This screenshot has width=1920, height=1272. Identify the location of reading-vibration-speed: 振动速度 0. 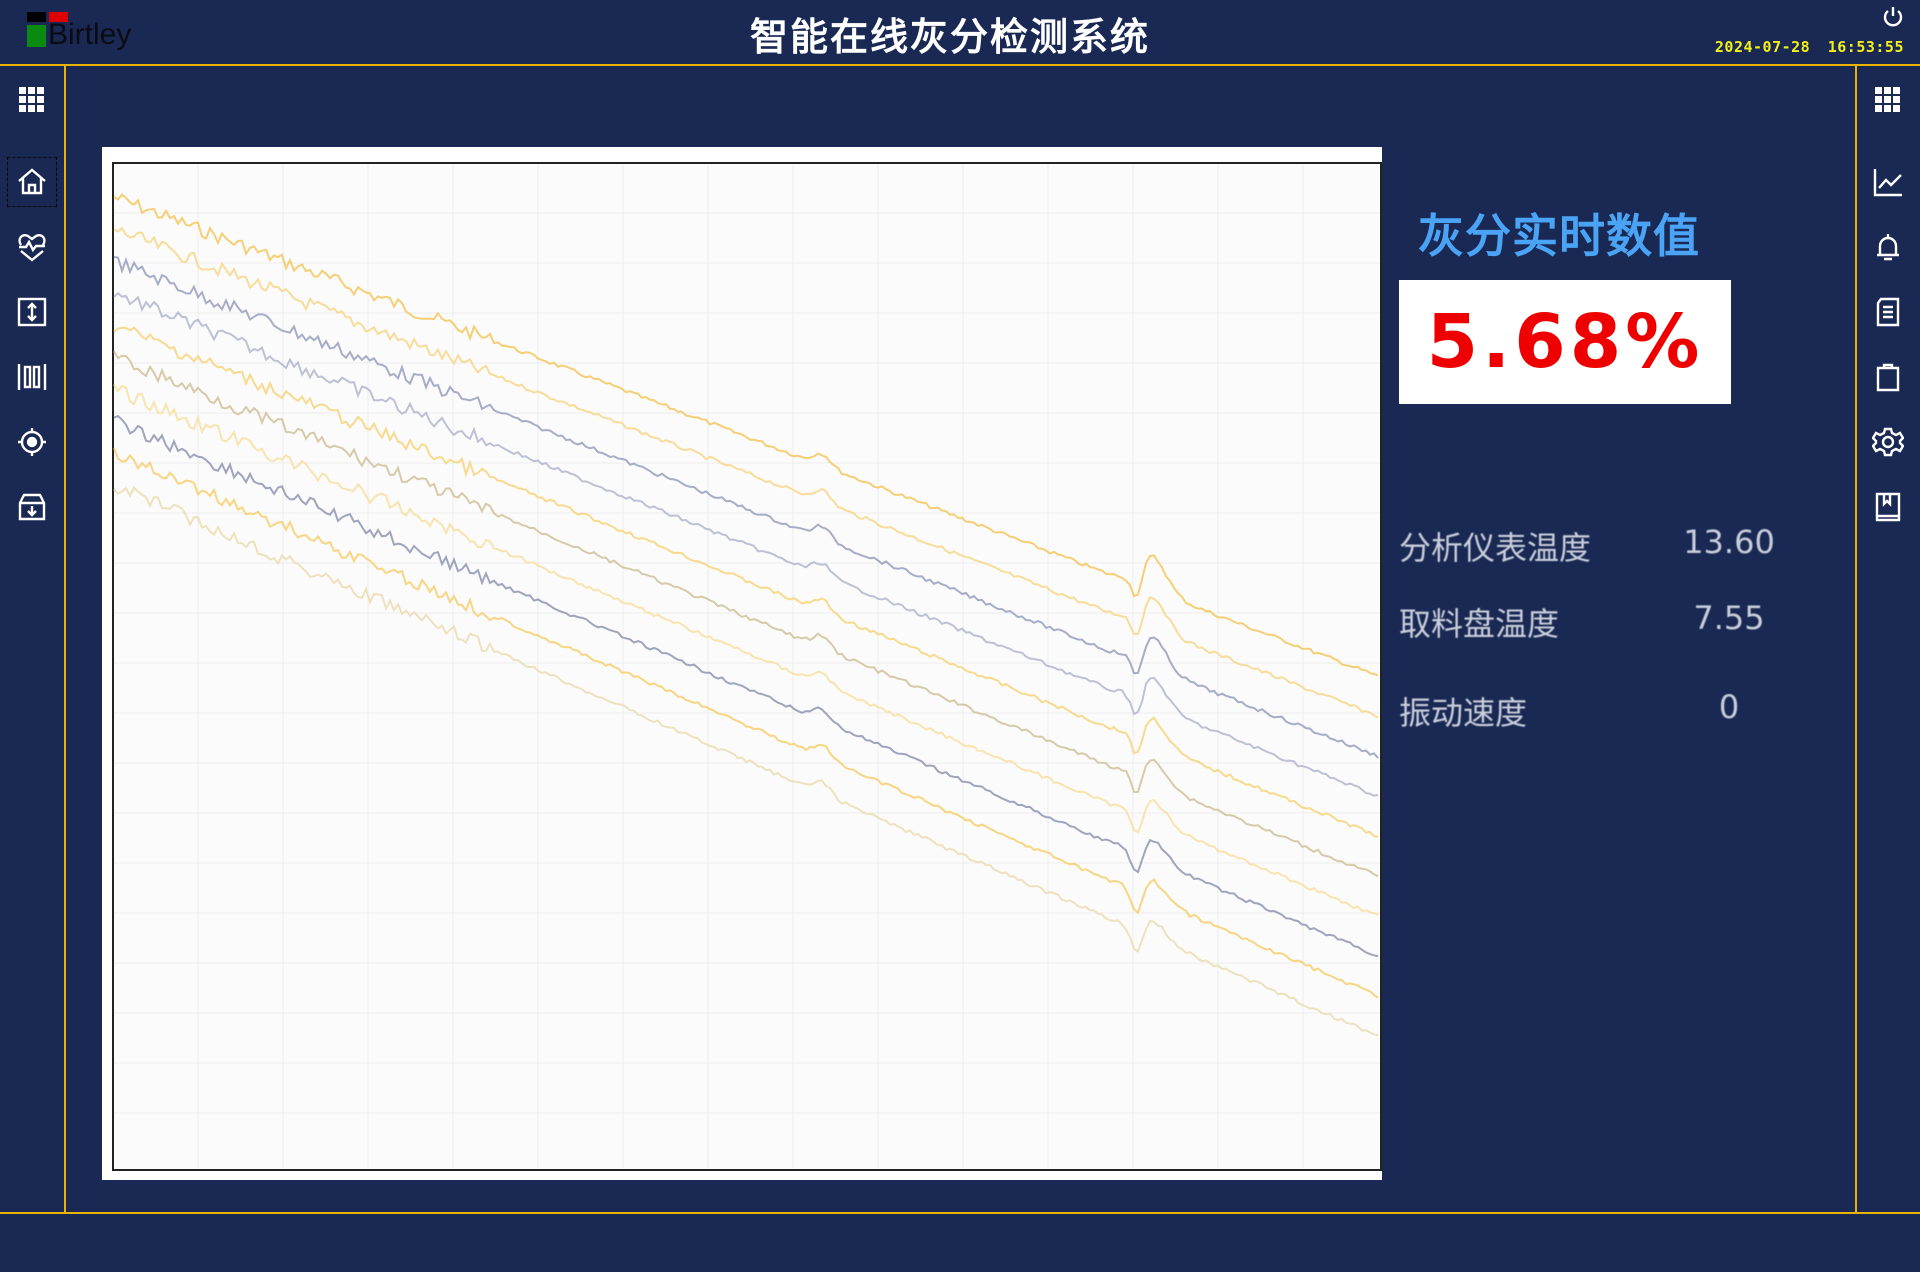
(1609, 710).